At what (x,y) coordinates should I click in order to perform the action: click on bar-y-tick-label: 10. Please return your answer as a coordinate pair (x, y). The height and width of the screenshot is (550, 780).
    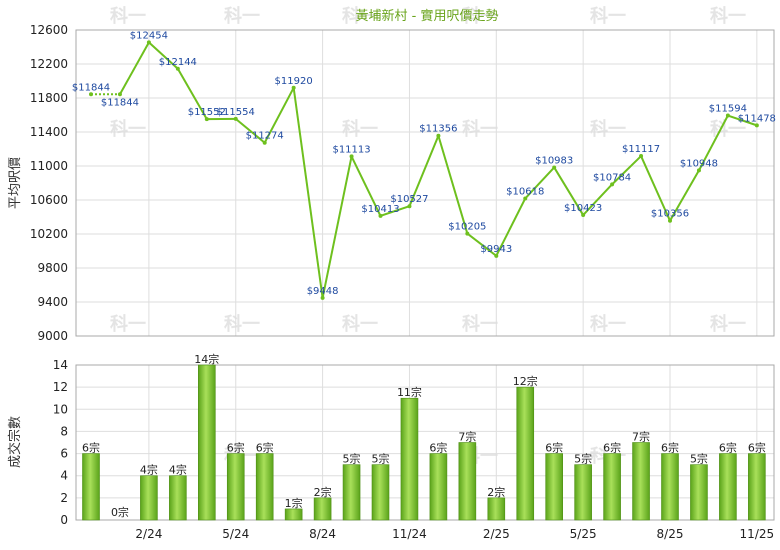
    Looking at the image, I should click on (60, 409).